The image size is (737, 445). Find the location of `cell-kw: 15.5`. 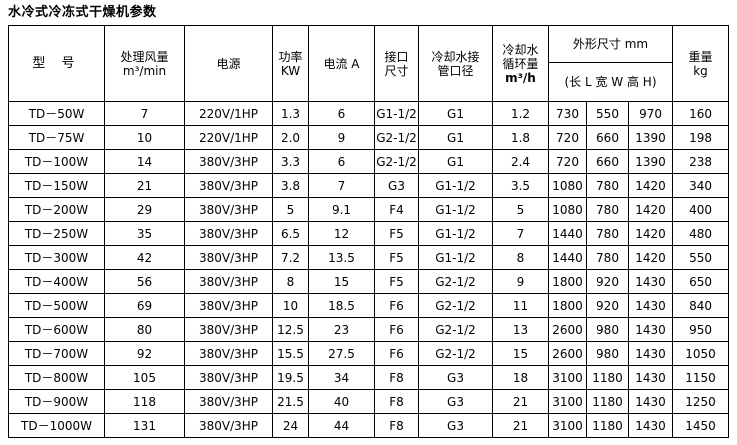

cell-kw: 15.5 is located at coordinates (290, 353).